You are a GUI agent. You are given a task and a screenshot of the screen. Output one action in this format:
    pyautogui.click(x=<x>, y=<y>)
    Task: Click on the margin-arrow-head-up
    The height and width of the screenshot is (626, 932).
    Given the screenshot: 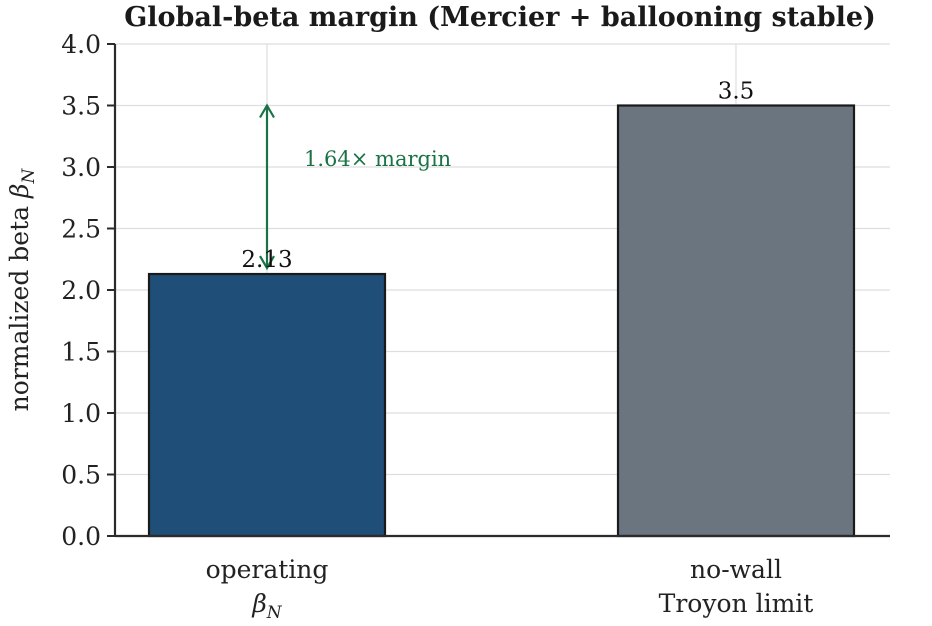 What is the action you would take?
    pyautogui.click(x=267, y=111)
    